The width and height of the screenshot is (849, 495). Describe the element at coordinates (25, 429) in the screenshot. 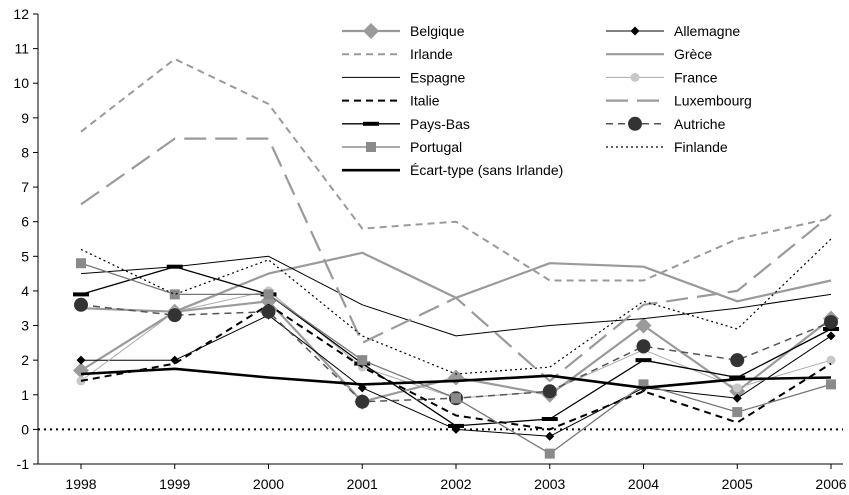

I see `y-tick-label: 0` at that location.